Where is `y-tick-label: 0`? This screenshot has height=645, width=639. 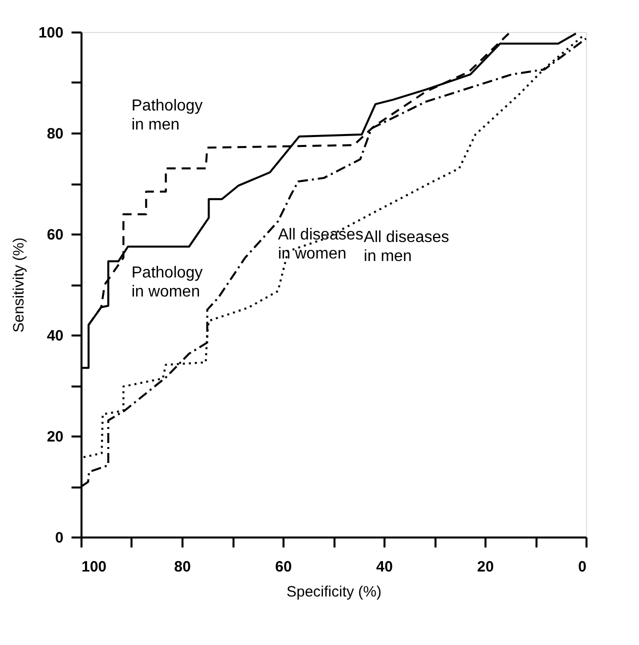
y-tick-label: 0 is located at coordinates (59, 538).